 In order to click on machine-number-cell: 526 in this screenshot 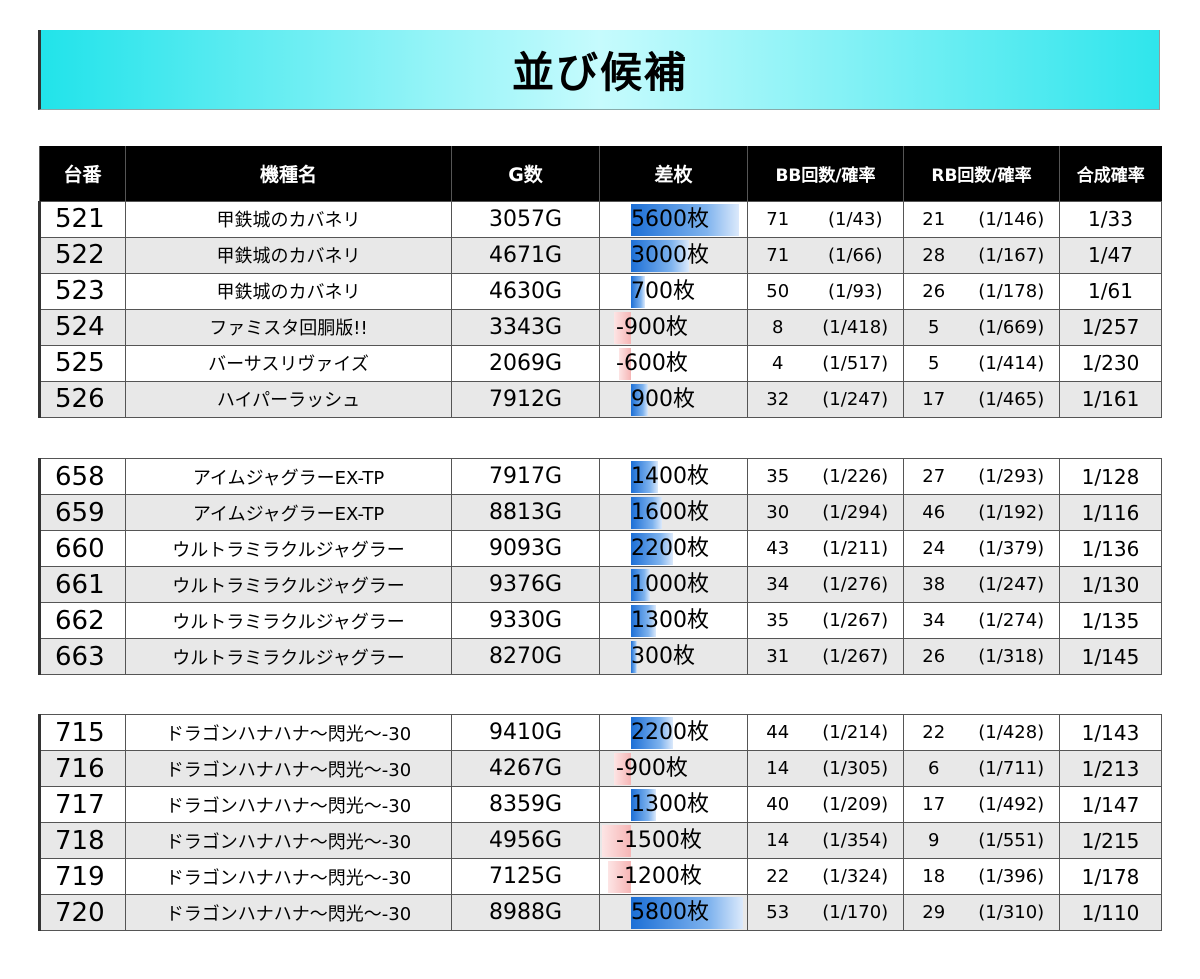, I will do `click(82, 399)`.